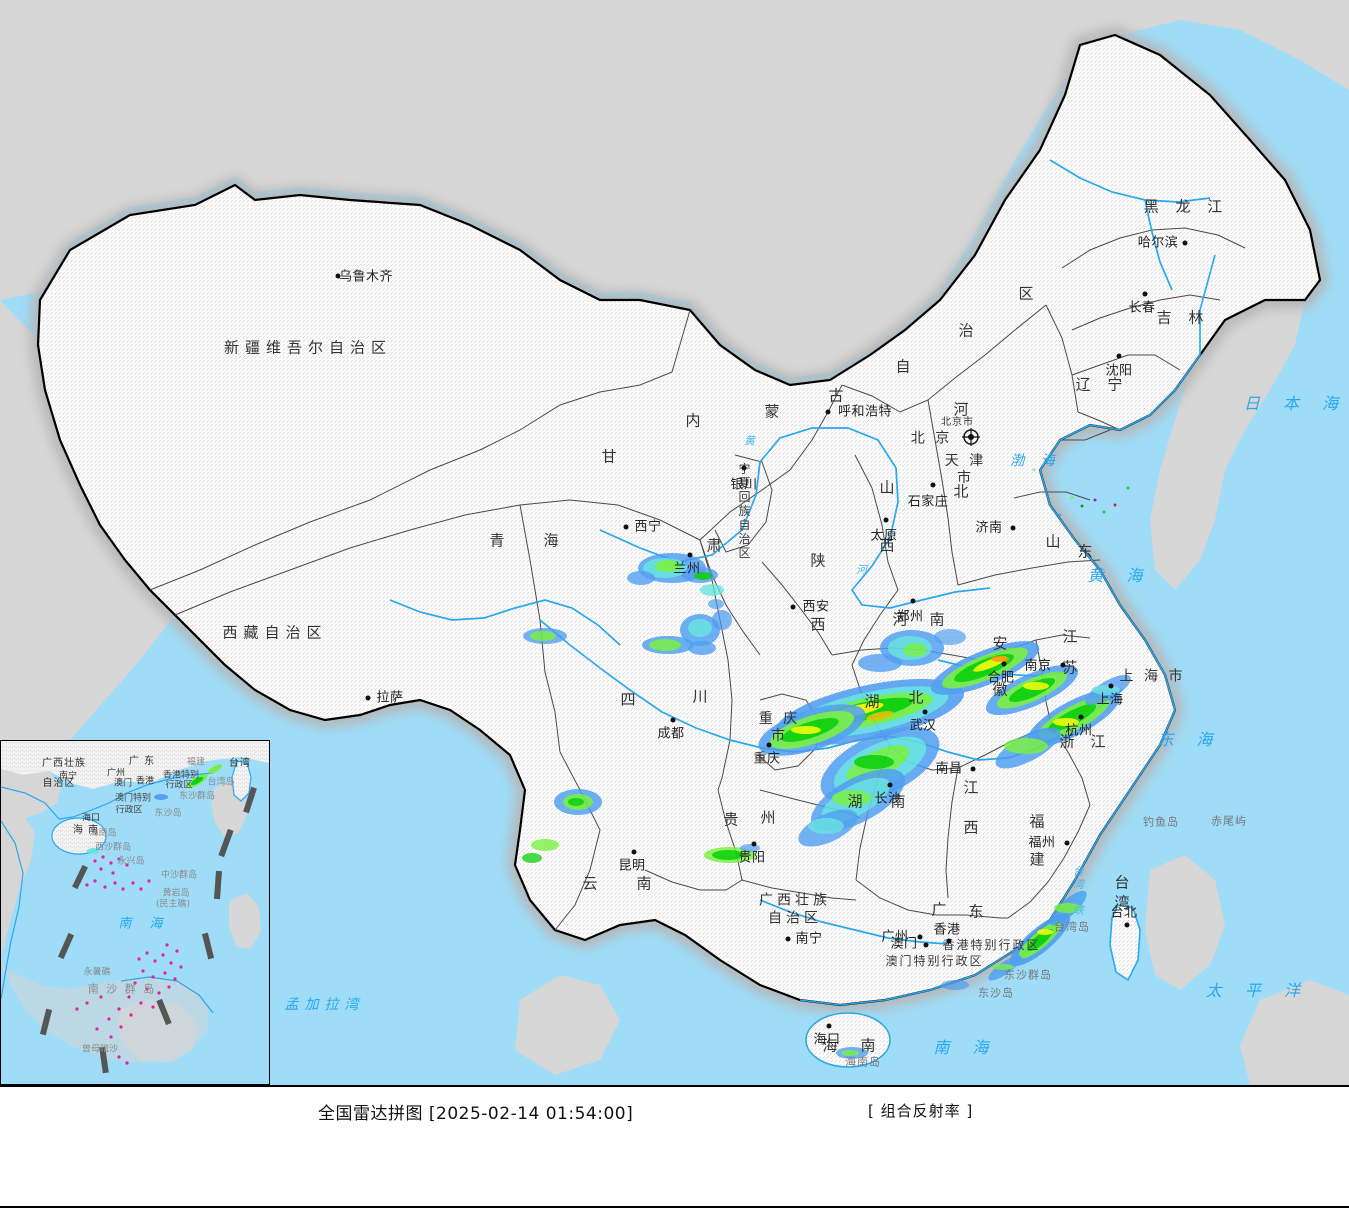 This screenshot has height=1208, width=1349. What do you see at coordinates (129, 960) in the screenshot?
I see `reef-marks` at bounding box center [129, 960].